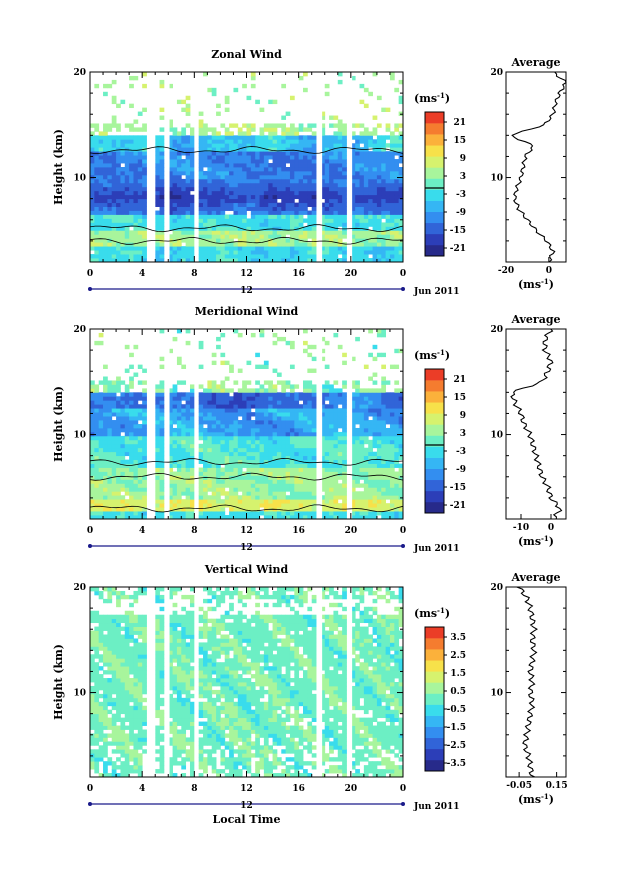  Describe the element at coordinates (246, 291) in the screenshot. I see `date-marker: 12` at that location.